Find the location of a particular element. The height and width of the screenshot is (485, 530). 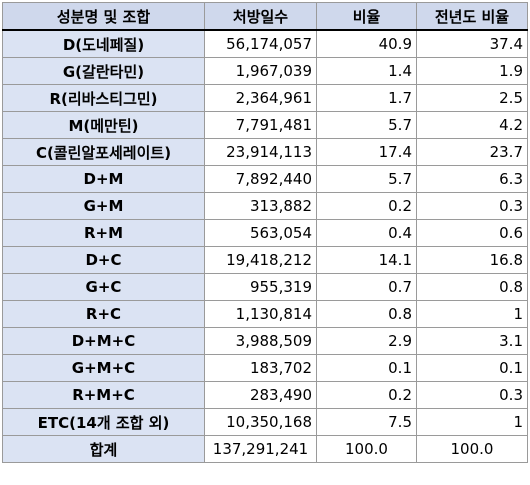

ingredient-cell: R(리바스티그민) is located at coordinates (103, 98).